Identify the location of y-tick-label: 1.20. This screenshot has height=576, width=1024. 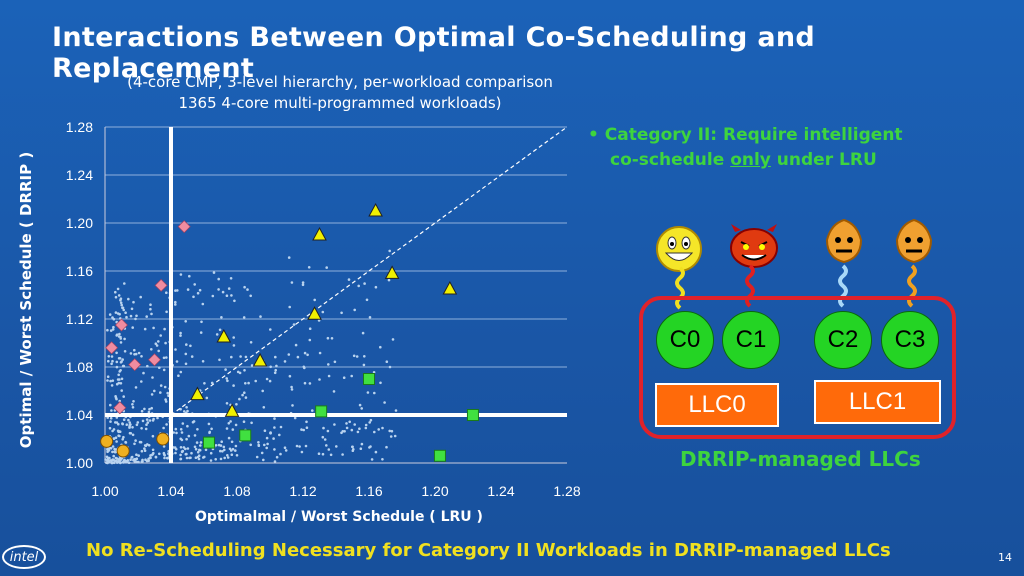
(79, 223).